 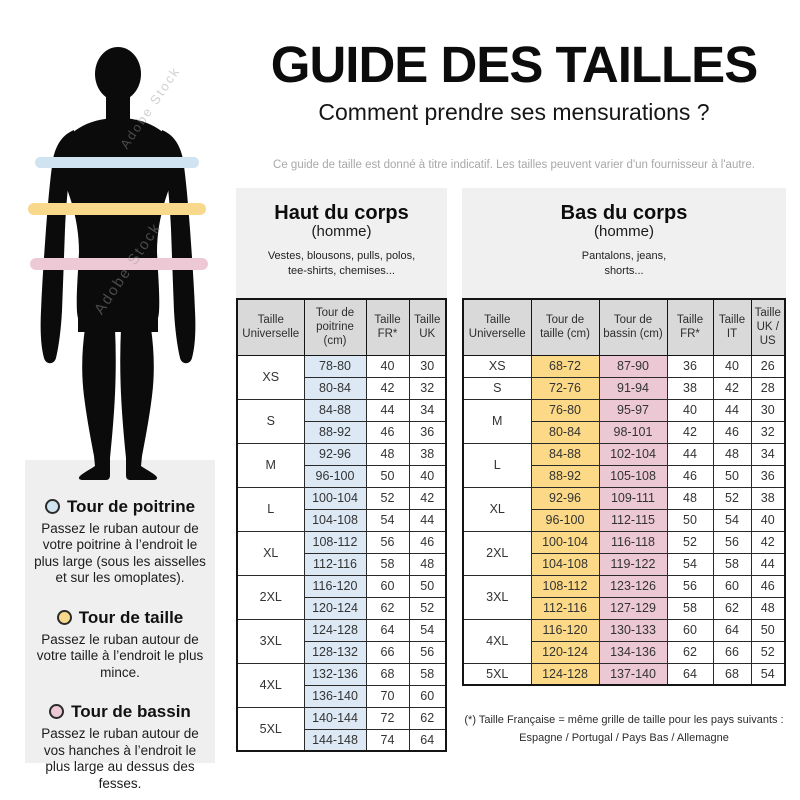 What do you see at coordinates (270, 465) in the screenshot?
I see `size-cell: M` at bounding box center [270, 465].